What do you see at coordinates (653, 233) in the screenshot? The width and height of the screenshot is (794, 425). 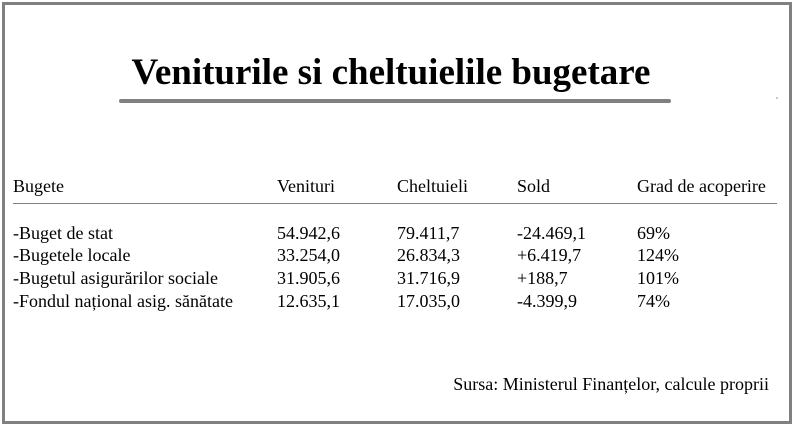 I see `cell-grad-acoperire: 69%` at bounding box center [653, 233].